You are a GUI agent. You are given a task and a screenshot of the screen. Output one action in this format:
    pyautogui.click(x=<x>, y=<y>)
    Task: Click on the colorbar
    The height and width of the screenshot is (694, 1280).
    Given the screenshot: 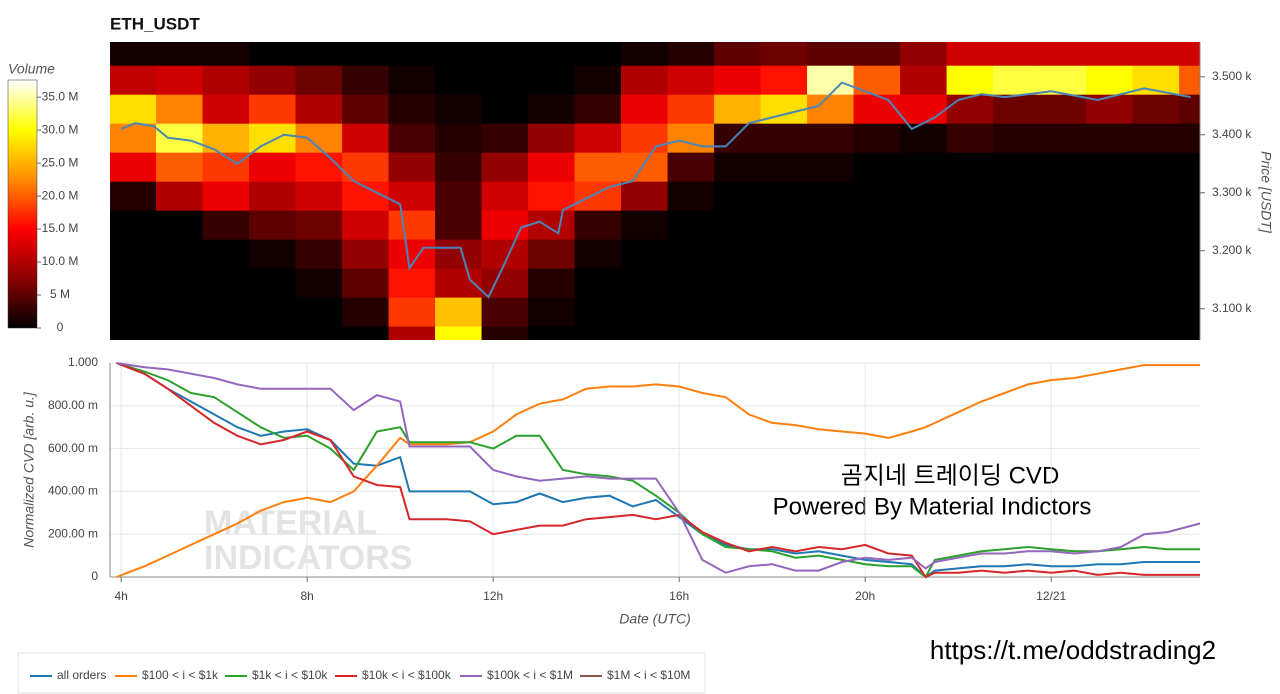 What is the action you would take?
    pyautogui.click(x=22, y=204)
    